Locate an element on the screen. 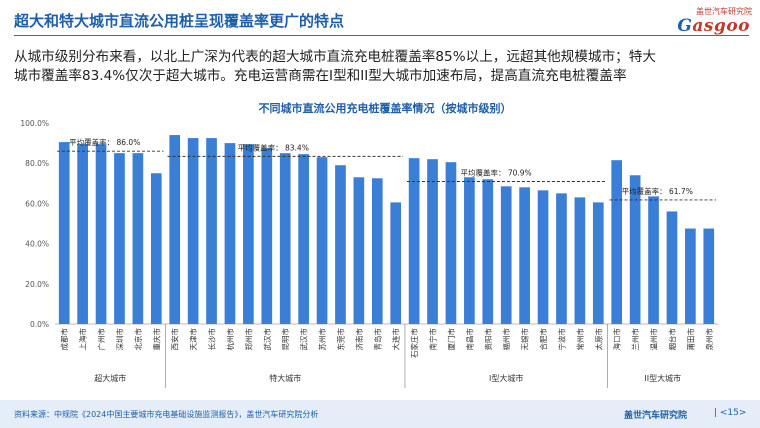 The height and width of the screenshot is (428, 760). x-tick-label: 成都市 is located at coordinates (64, 339).